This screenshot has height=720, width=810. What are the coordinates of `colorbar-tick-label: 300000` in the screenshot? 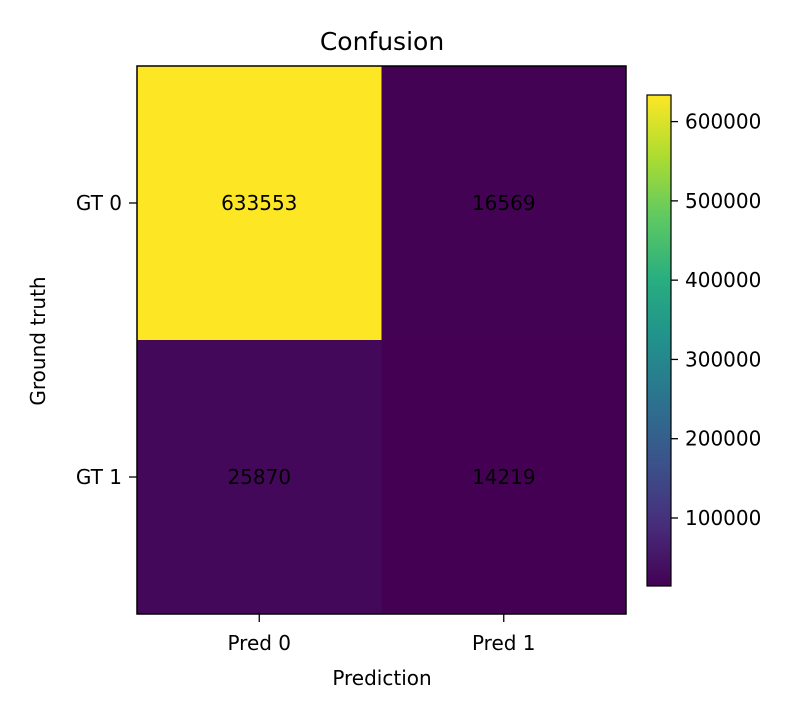 It's located at (723, 359).